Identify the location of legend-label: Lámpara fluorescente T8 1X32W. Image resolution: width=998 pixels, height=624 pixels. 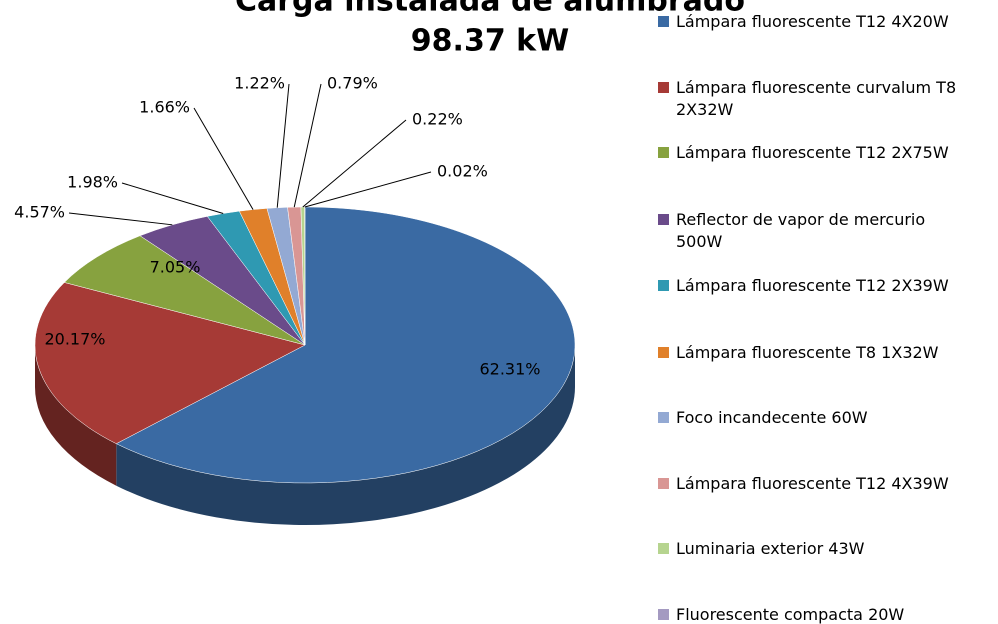
(807, 352).